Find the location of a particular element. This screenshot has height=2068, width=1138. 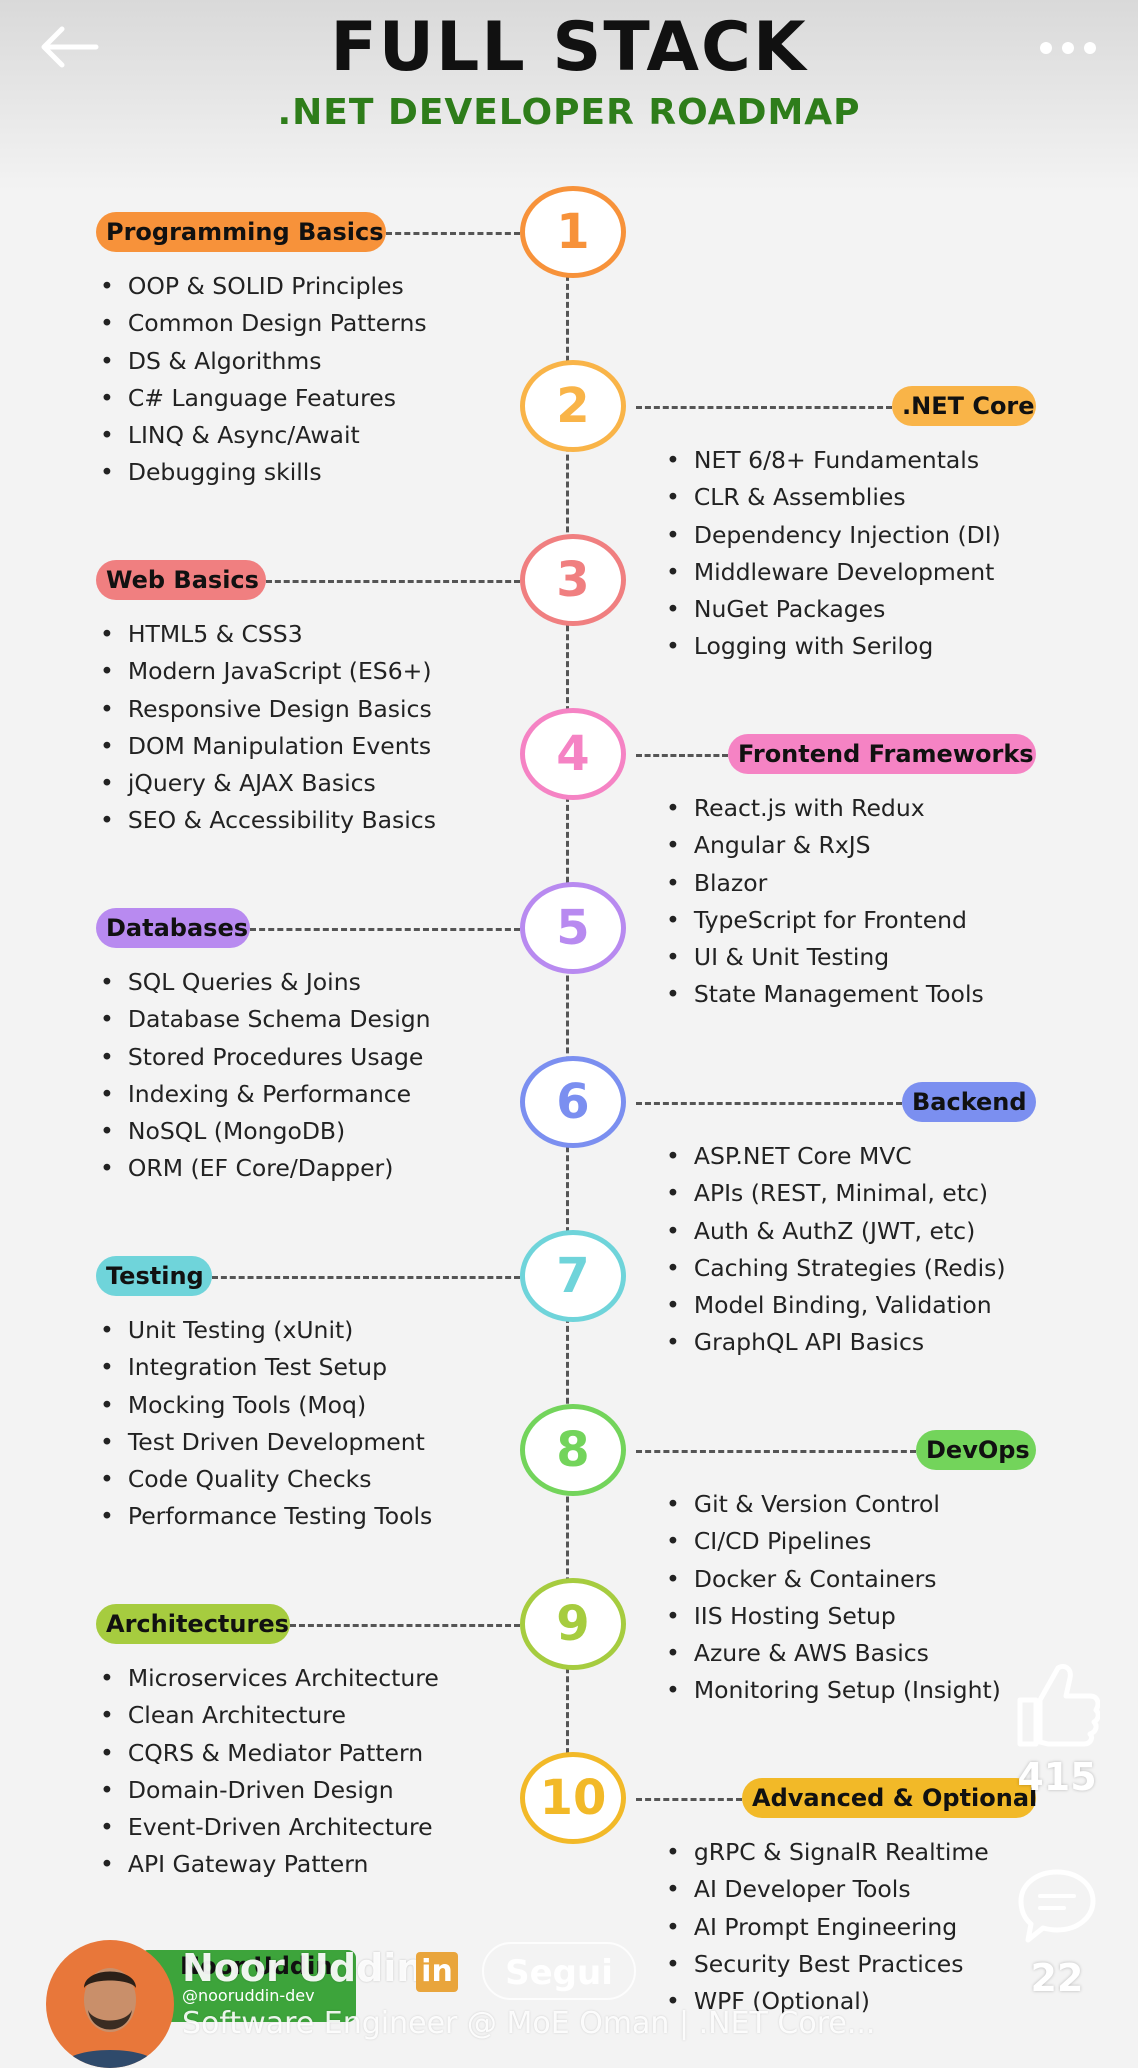

roadmap-item: Mocking Tools (Moq) is located at coordinates (266, 1405).